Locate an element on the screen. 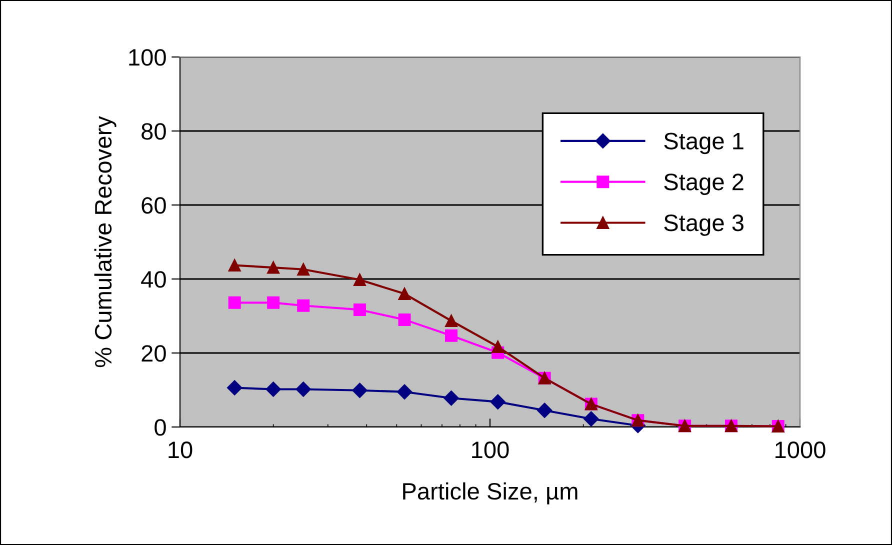 The image size is (892, 545). legend-label: Stage 2 is located at coordinates (704, 185).